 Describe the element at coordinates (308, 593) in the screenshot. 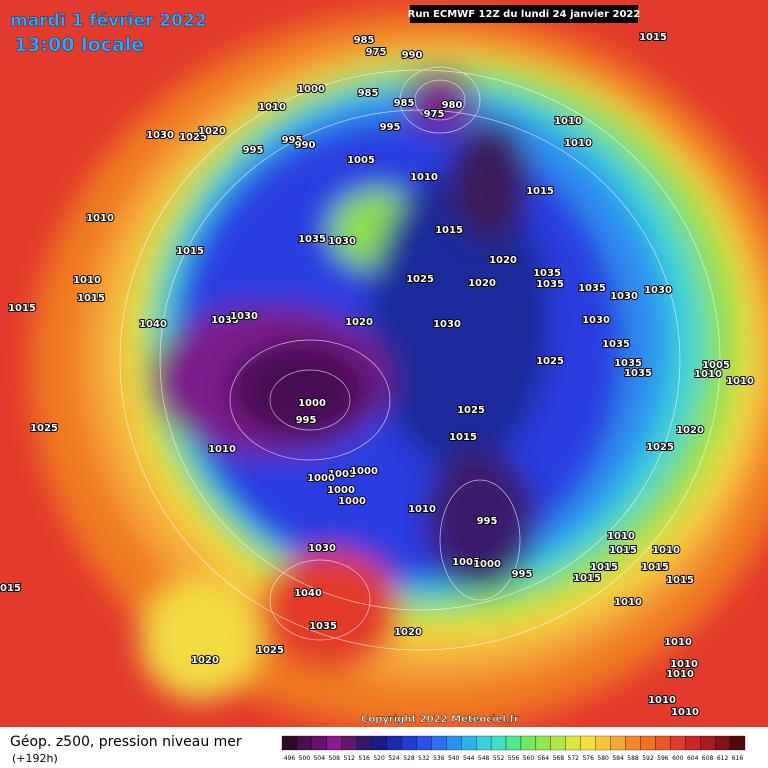

I see `isobar-label: 1040` at that location.